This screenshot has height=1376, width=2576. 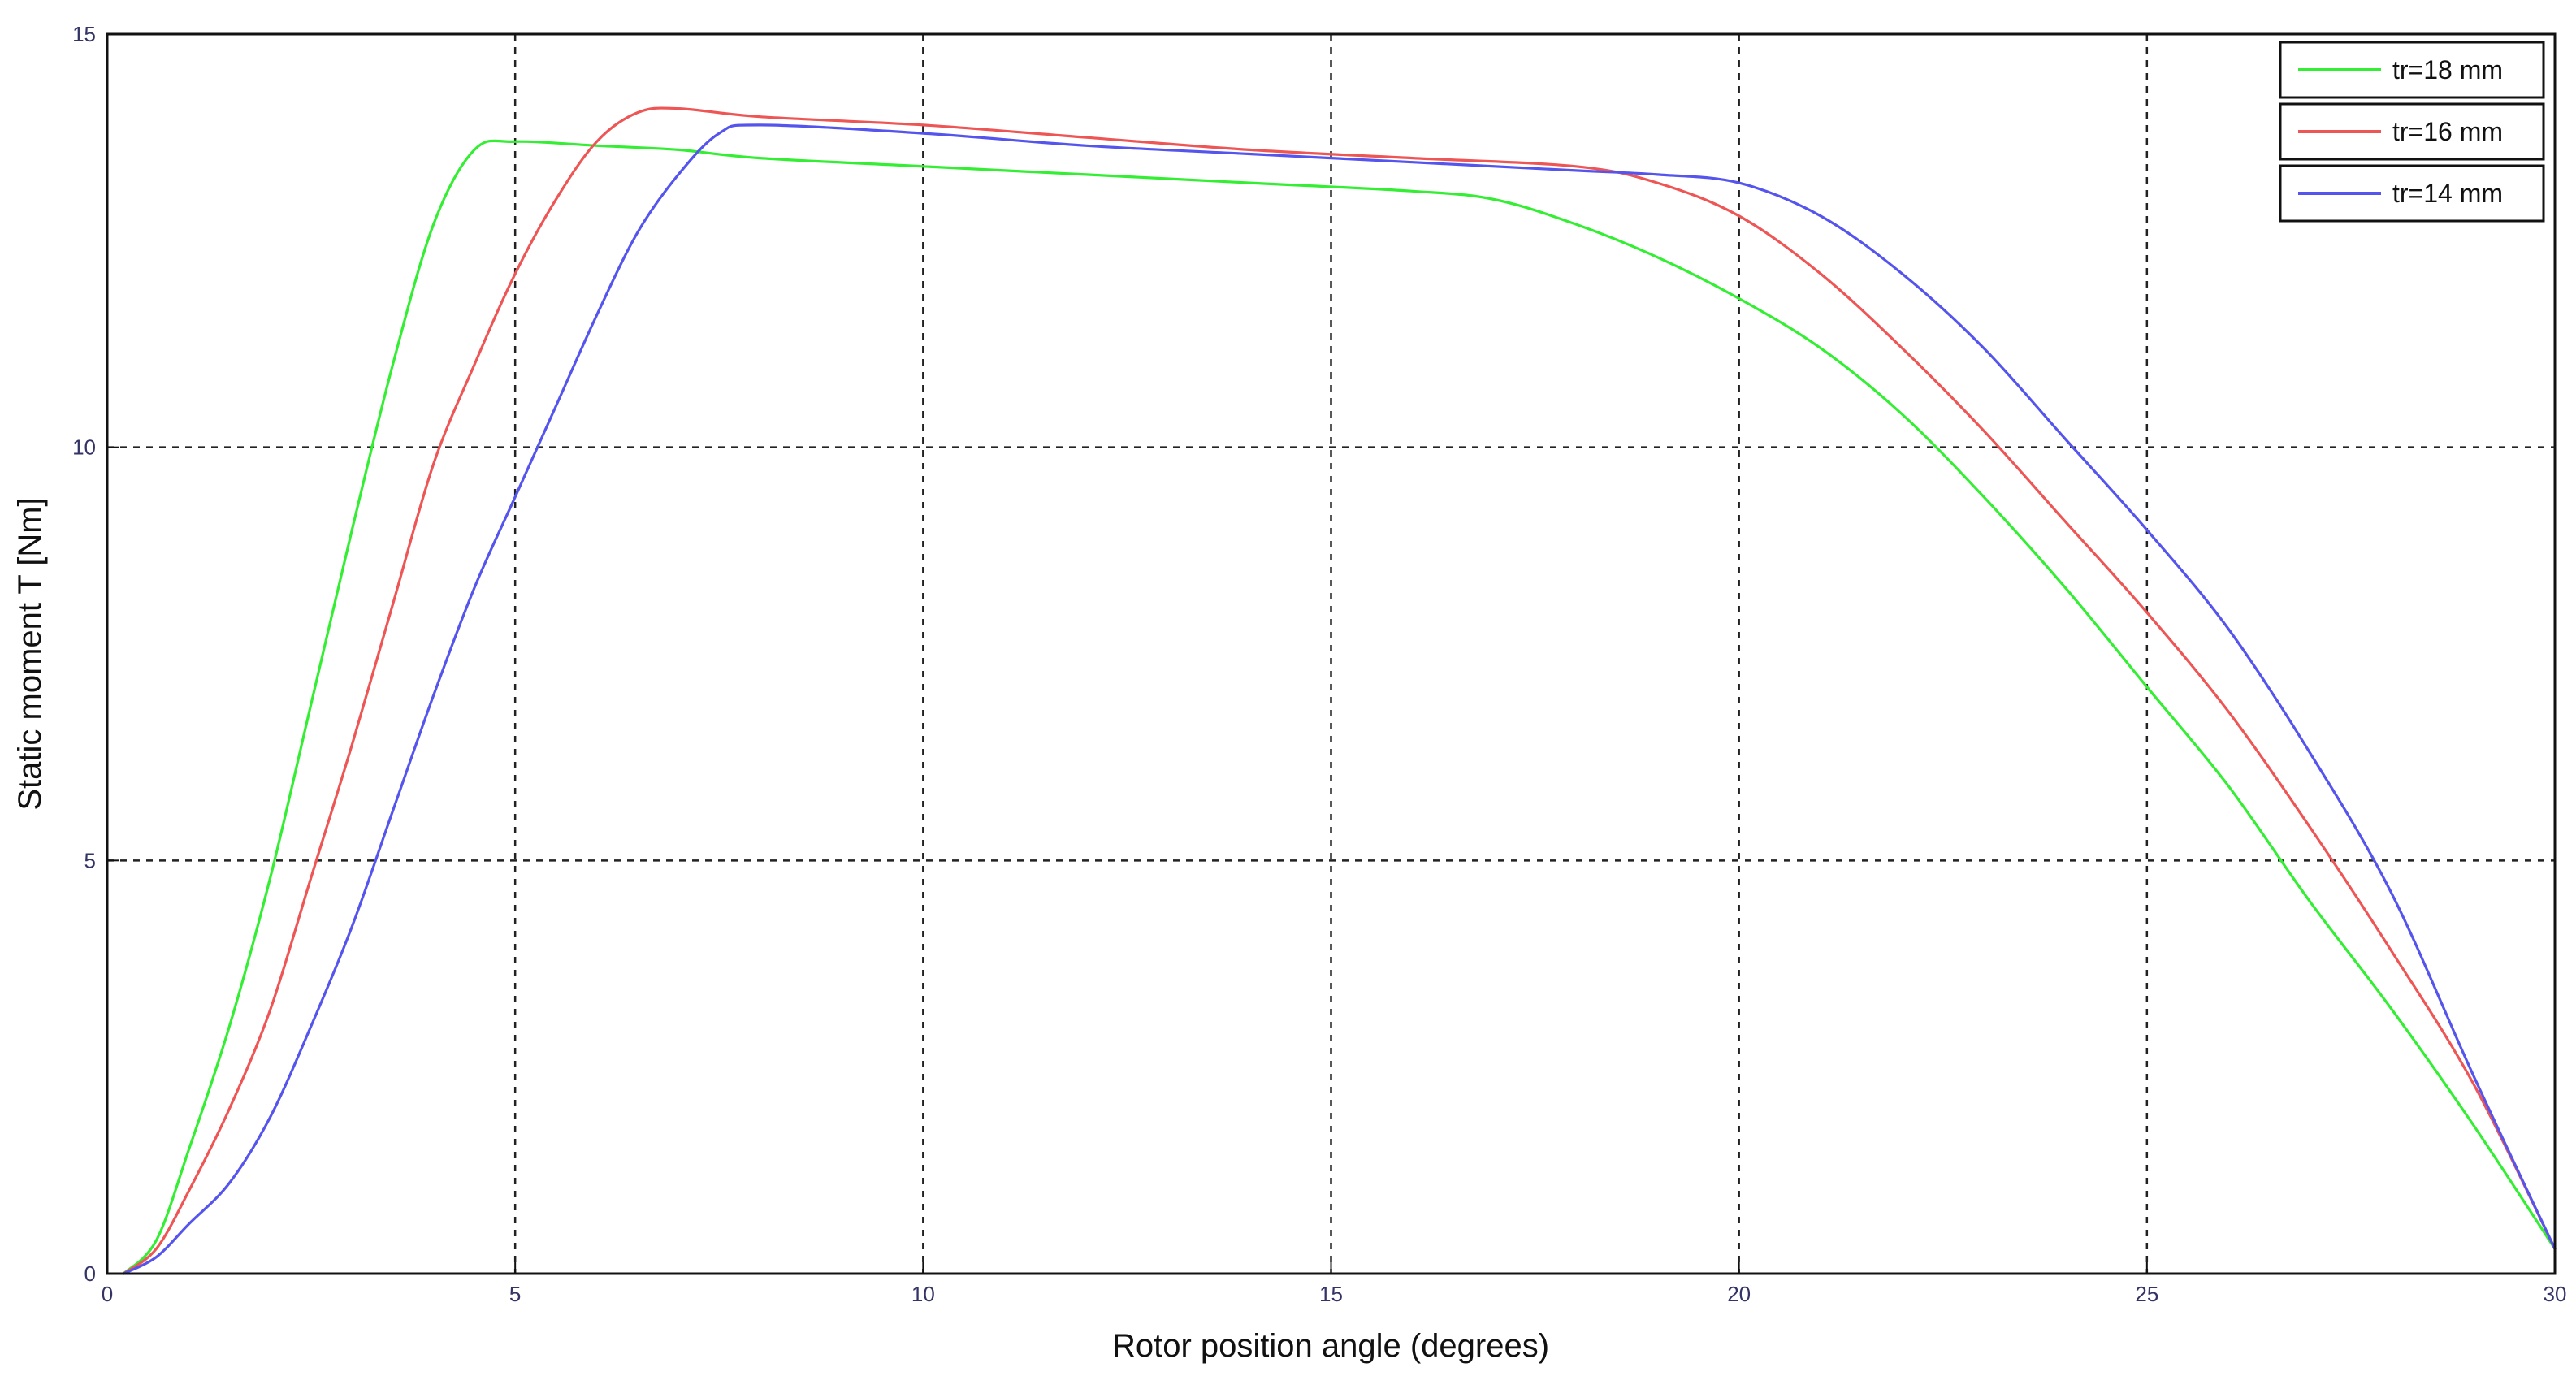 What do you see at coordinates (84, 448) in the screenshot?
I see `y-tick-label: 10` at bounding box center [84, 448].